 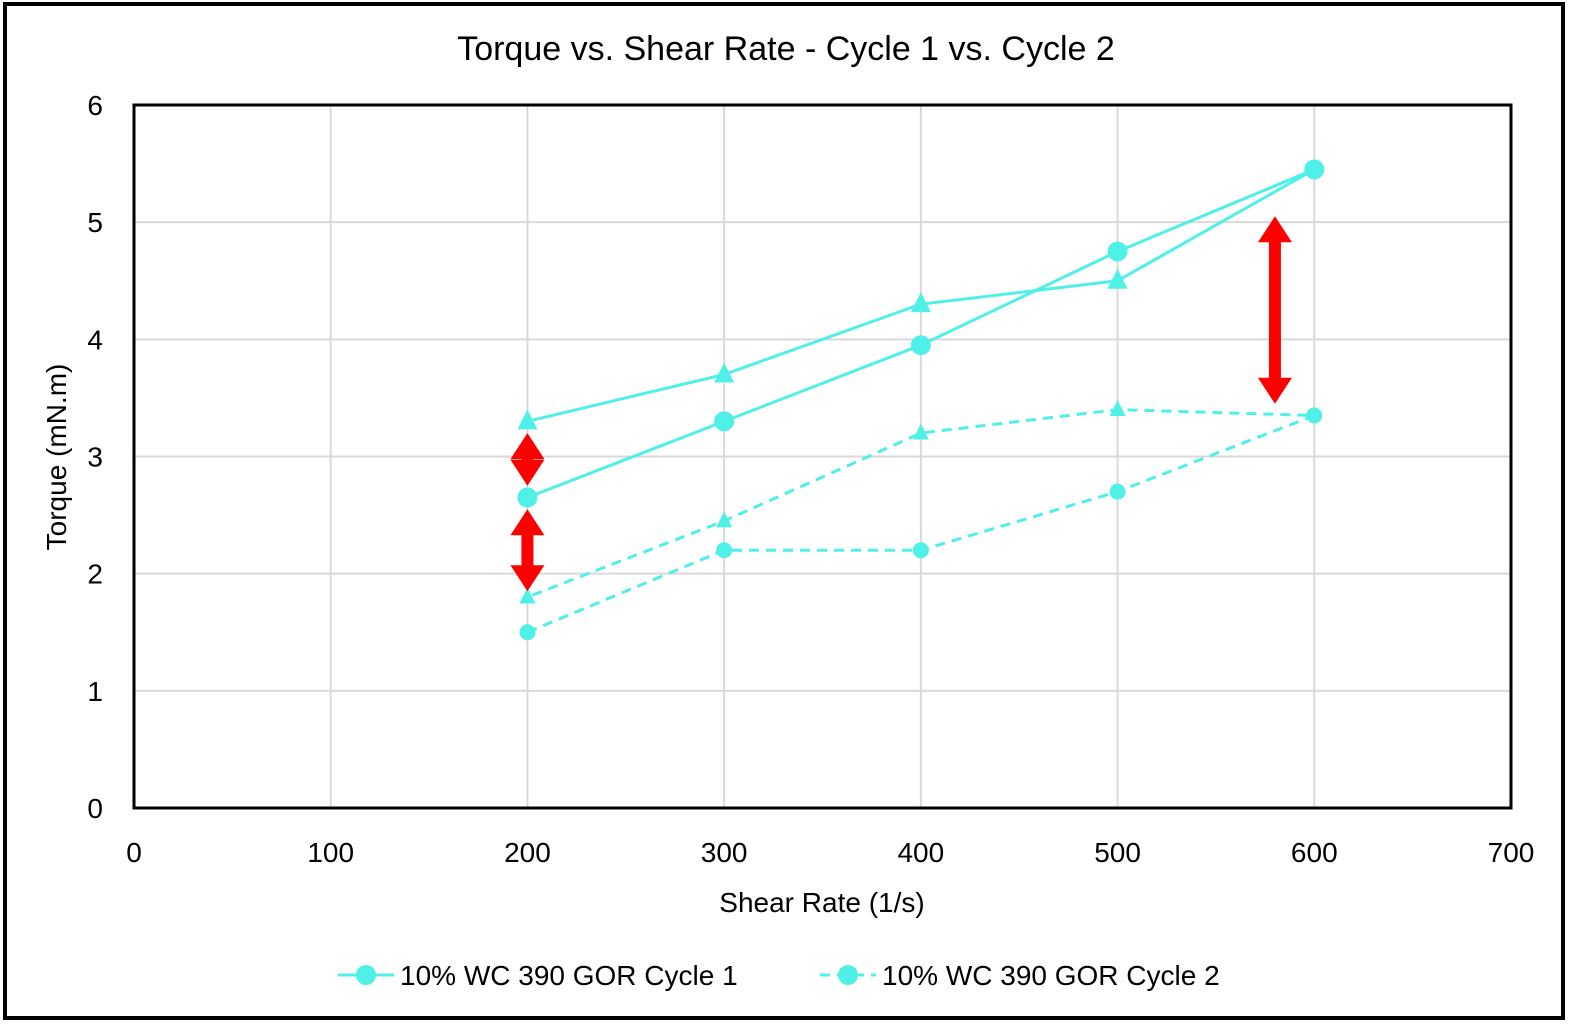 What do you see at coordinates (821, 902) in the screenshot?
I see `x-axis-title: Shear Rate (1/s)` at bounding box center [821, 902].